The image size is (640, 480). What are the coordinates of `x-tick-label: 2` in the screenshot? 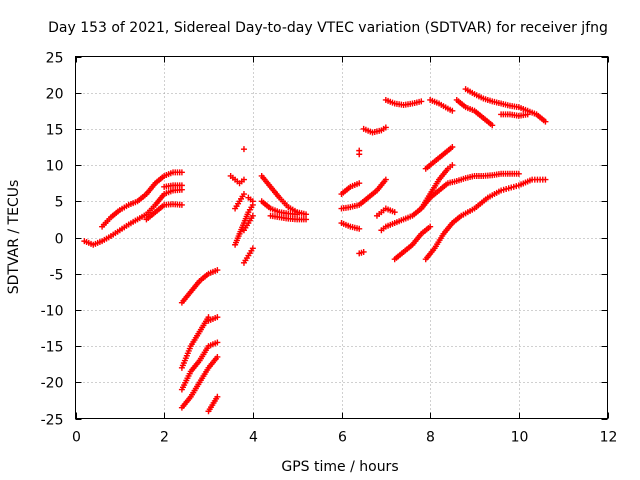 It's located at (164, 438).